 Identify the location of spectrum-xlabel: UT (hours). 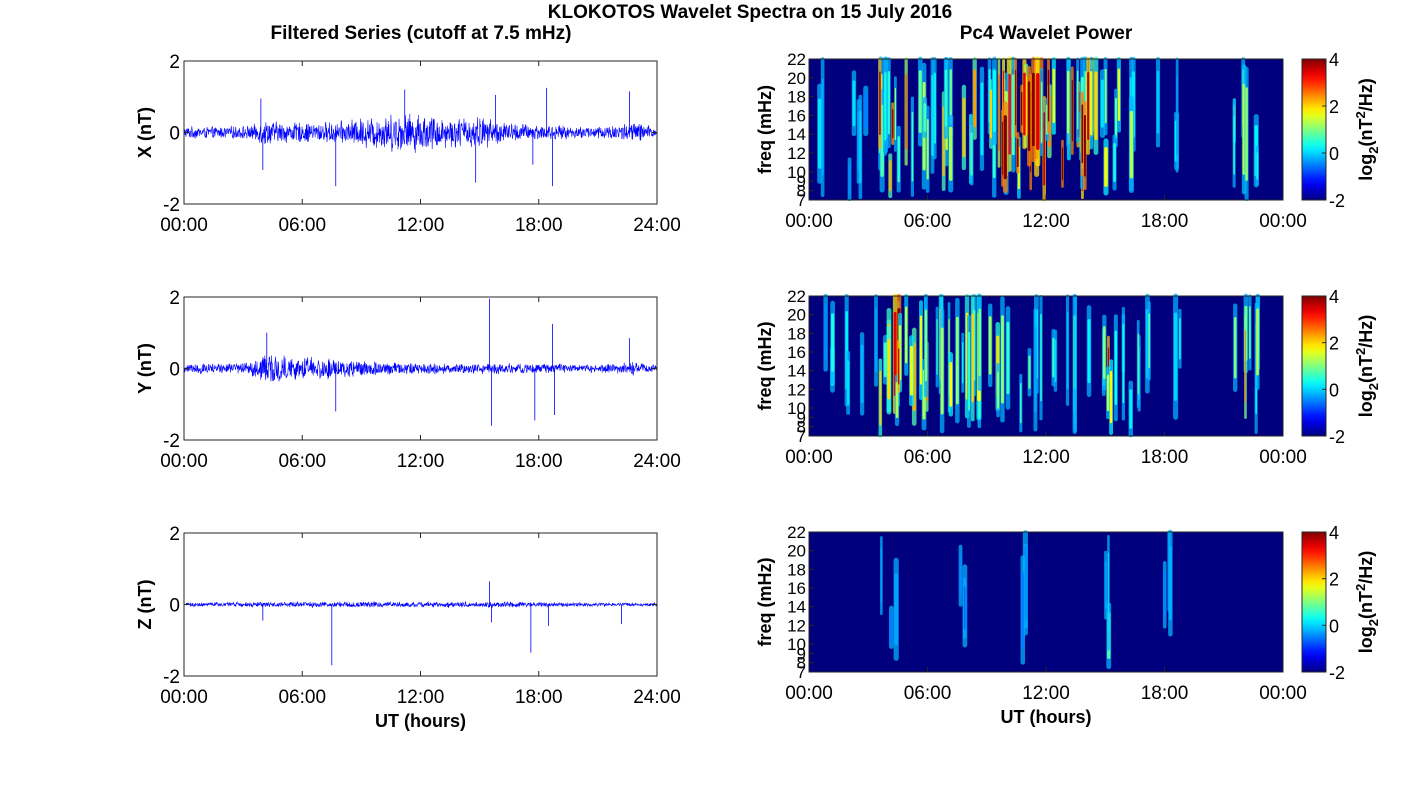
(1046, 717).